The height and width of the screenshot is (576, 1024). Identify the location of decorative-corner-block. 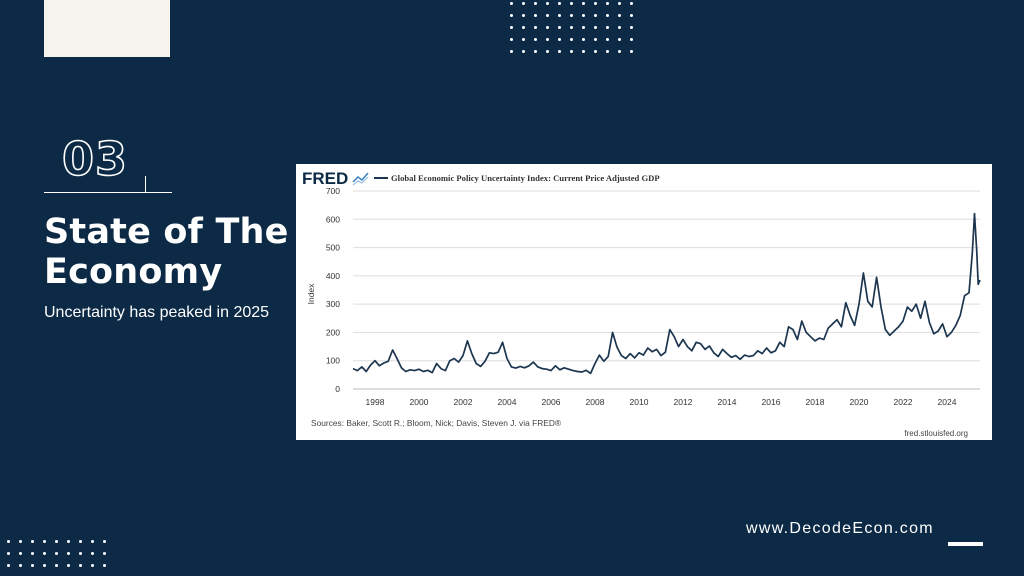
(107, 28).